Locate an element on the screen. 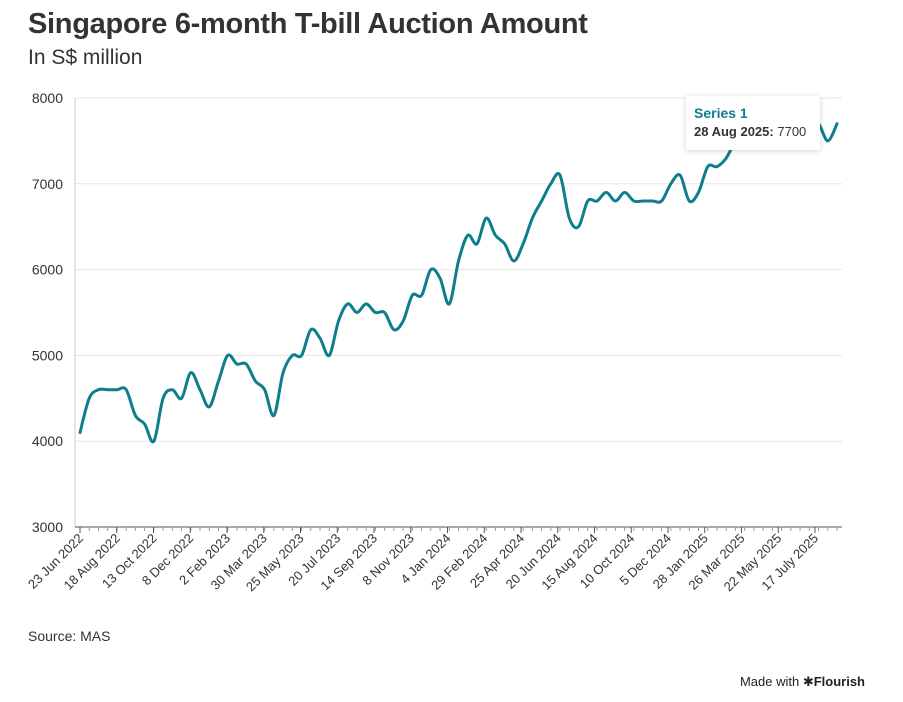 The image size is (903, 702). chart-subtitle: In S$ million is located at coordinates (85, 57).